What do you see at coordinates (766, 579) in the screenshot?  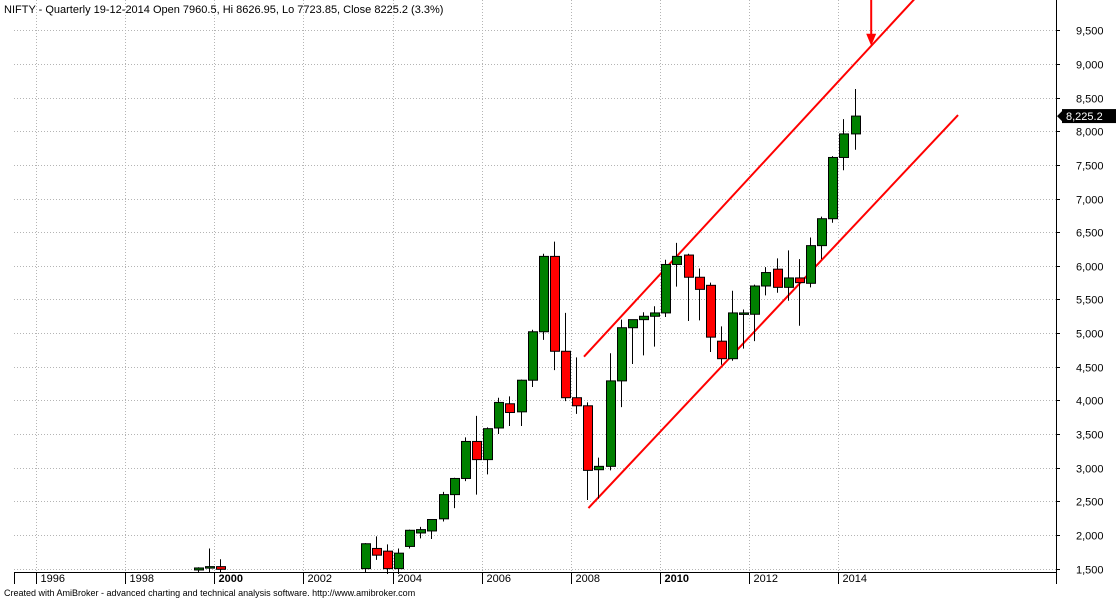 I see `x-tick-label: 2012` at bounding box center [766, 579].